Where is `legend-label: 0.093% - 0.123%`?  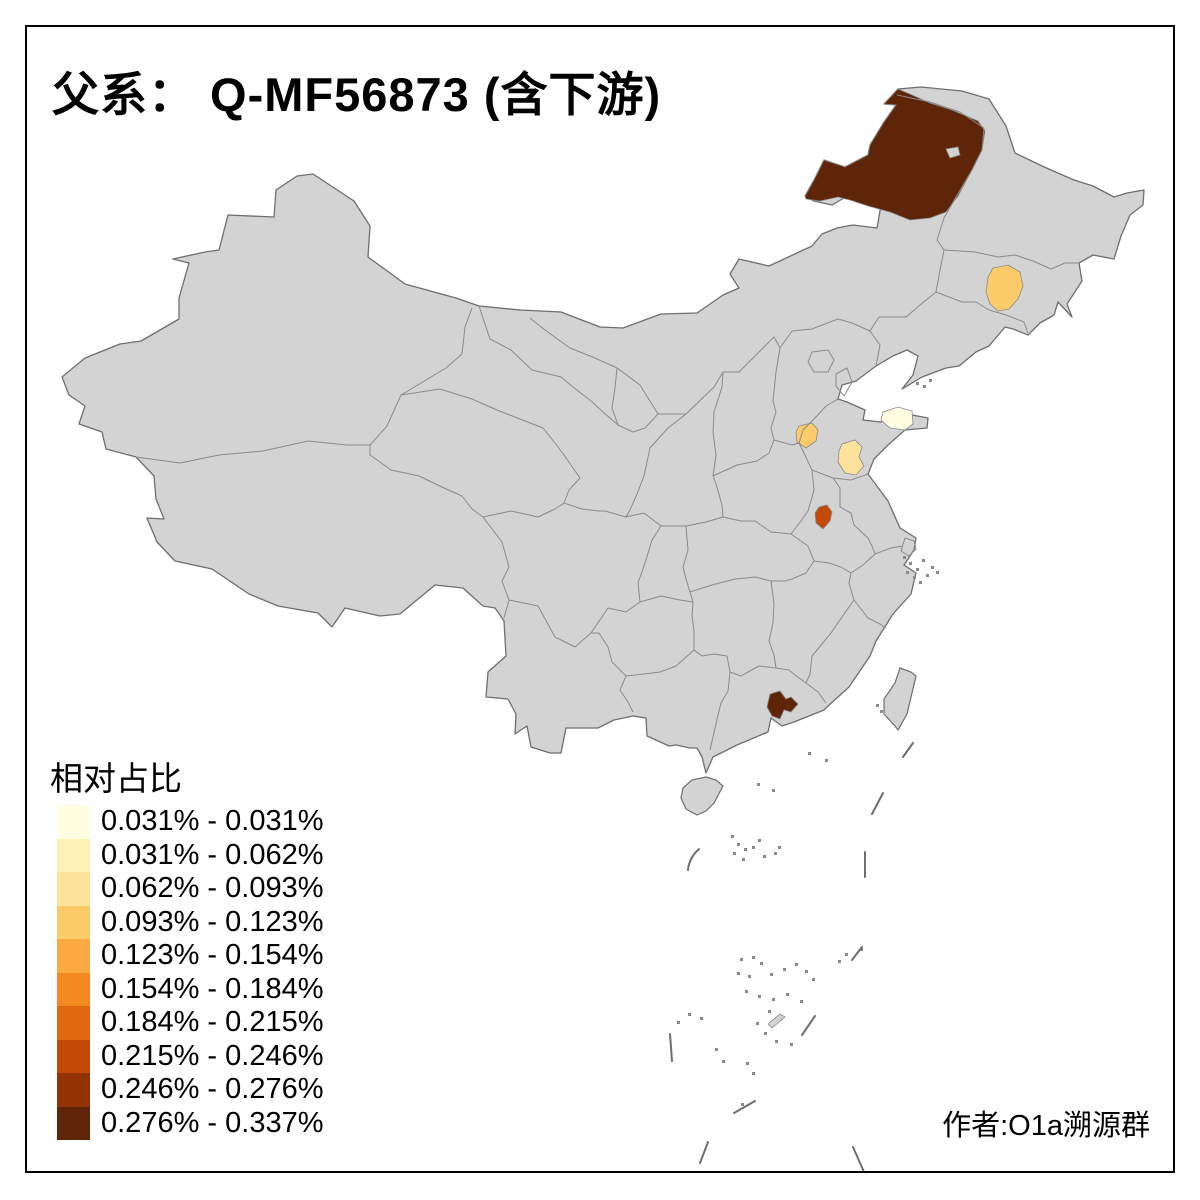
legend-label: 0.093% - 0.123% is located at coordinates (212, 921).